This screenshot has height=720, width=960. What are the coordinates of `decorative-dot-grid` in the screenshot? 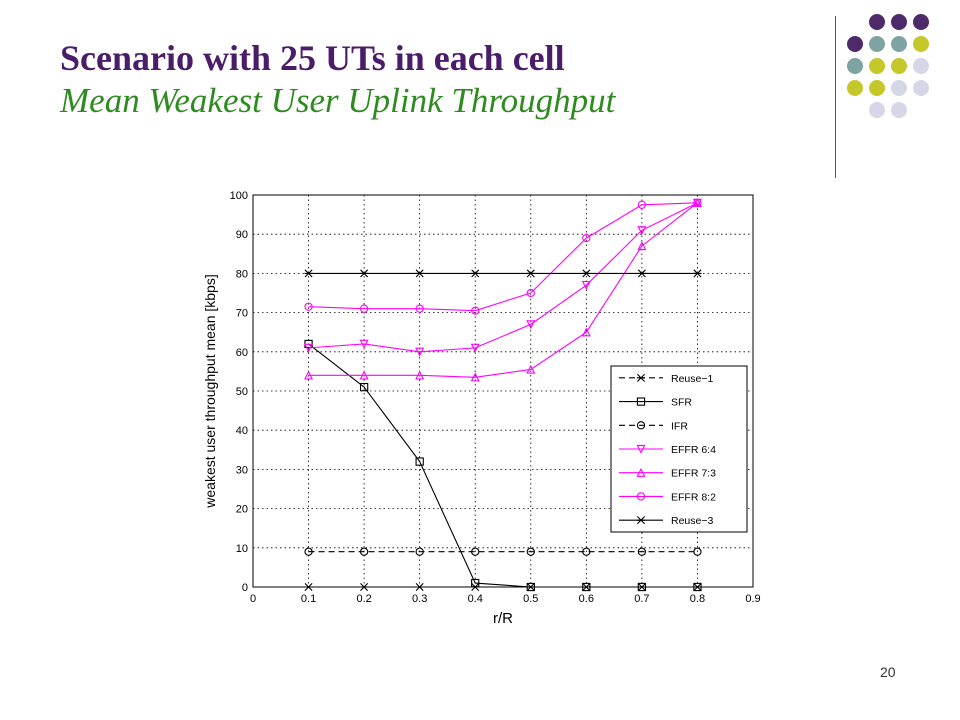 It's located at (888, 66).